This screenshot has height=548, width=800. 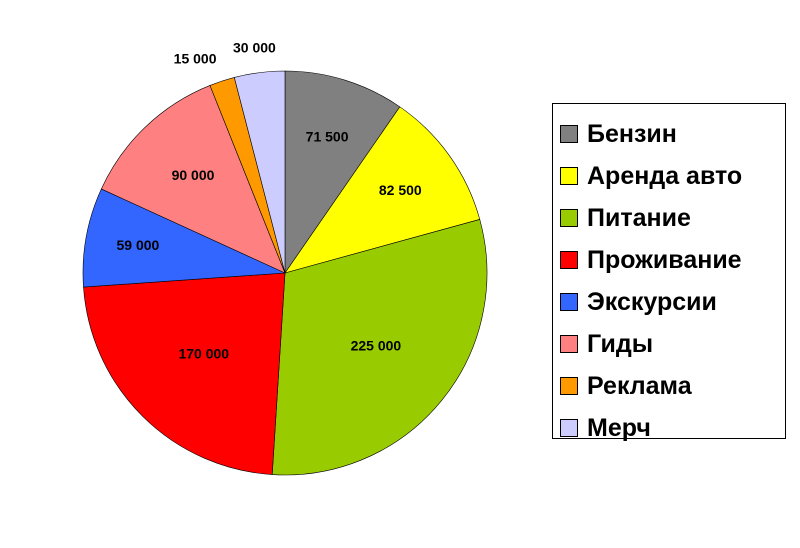 What do you see at coordinates (620, 343) in the screenshot?
I see `legend-label: Гиды` at bounding box center [620, 343].